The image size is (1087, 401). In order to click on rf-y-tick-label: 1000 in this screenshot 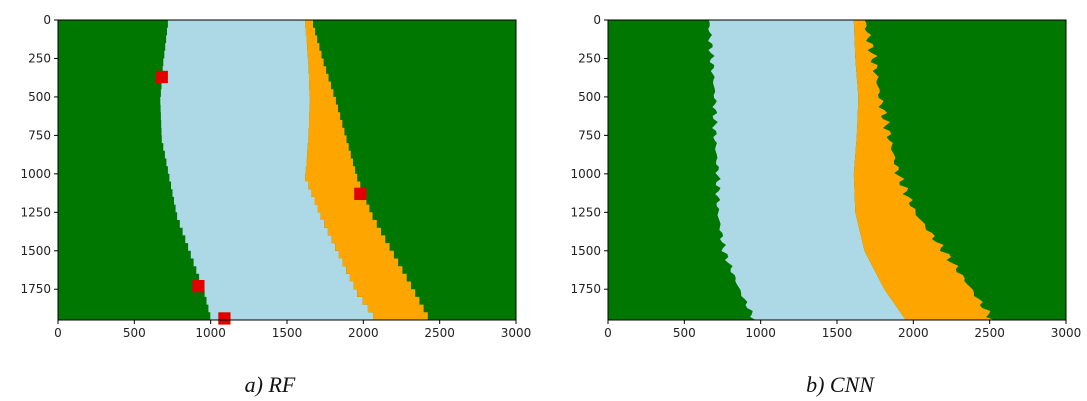, I will do `click(35, 174)`.